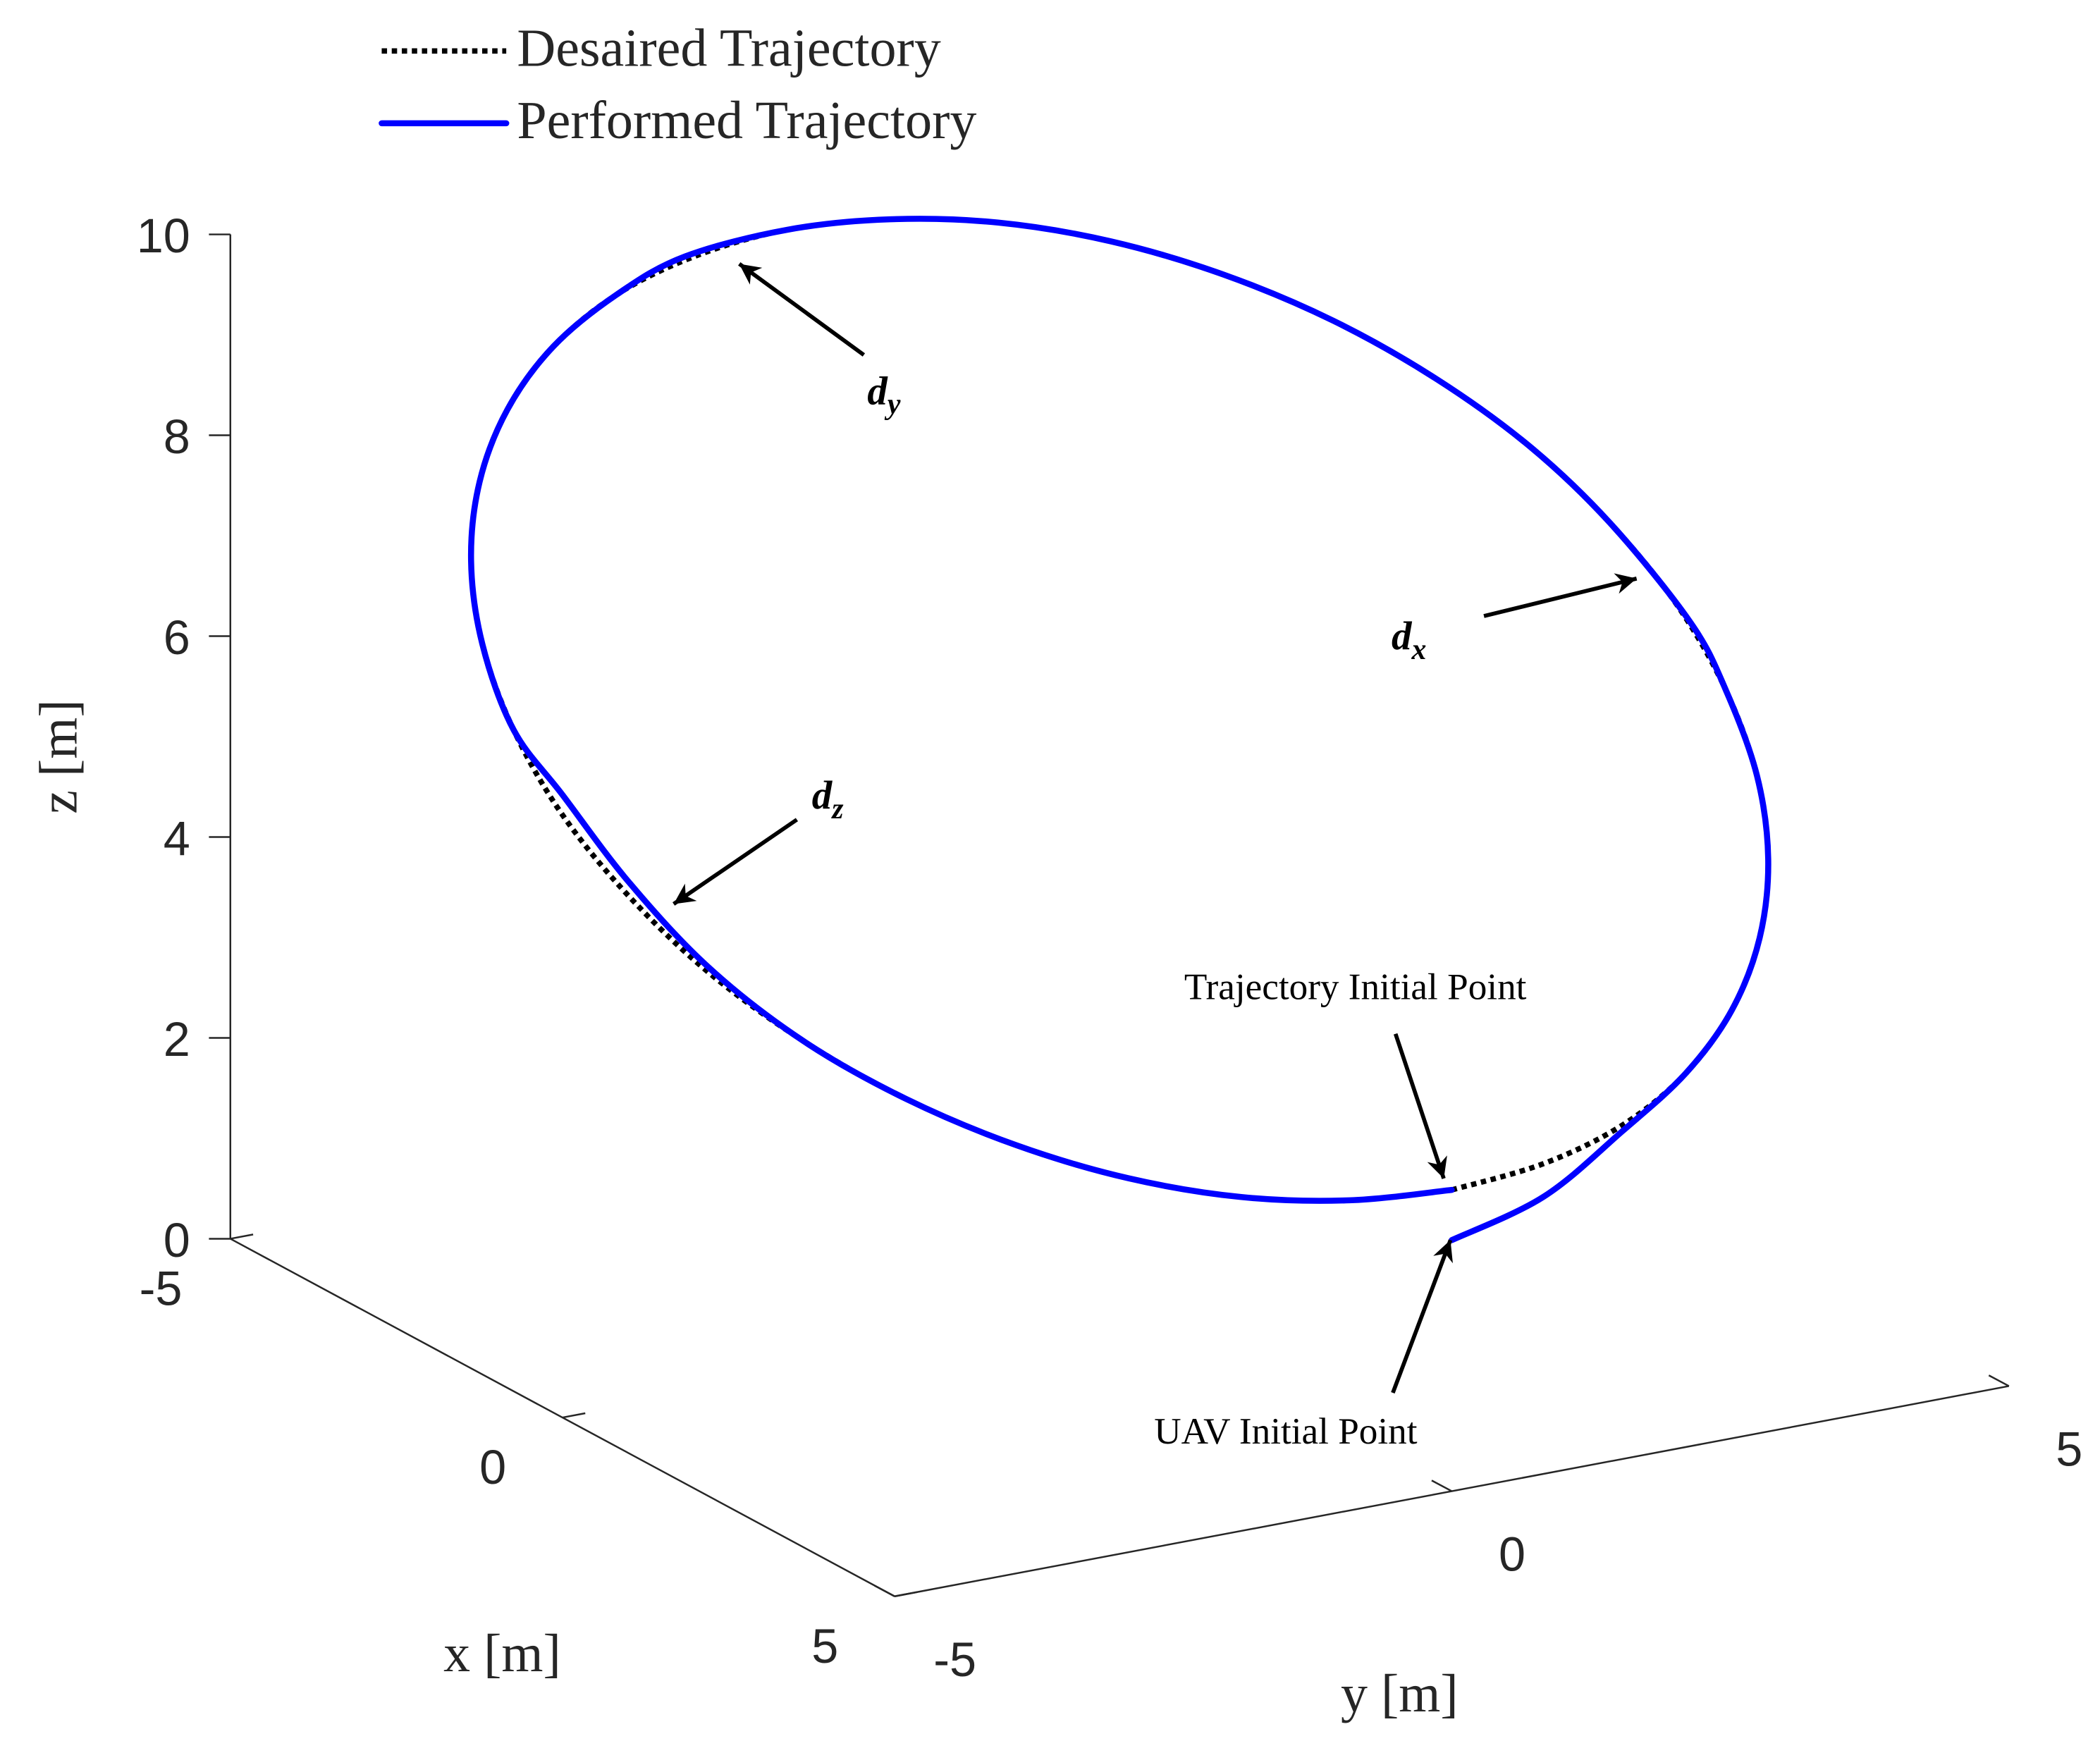 The image size is (2100, 1741). Describe the element at coordinates (746, 120) in the screenshot. I see `legend-label: Performed Trajectory` at that location.